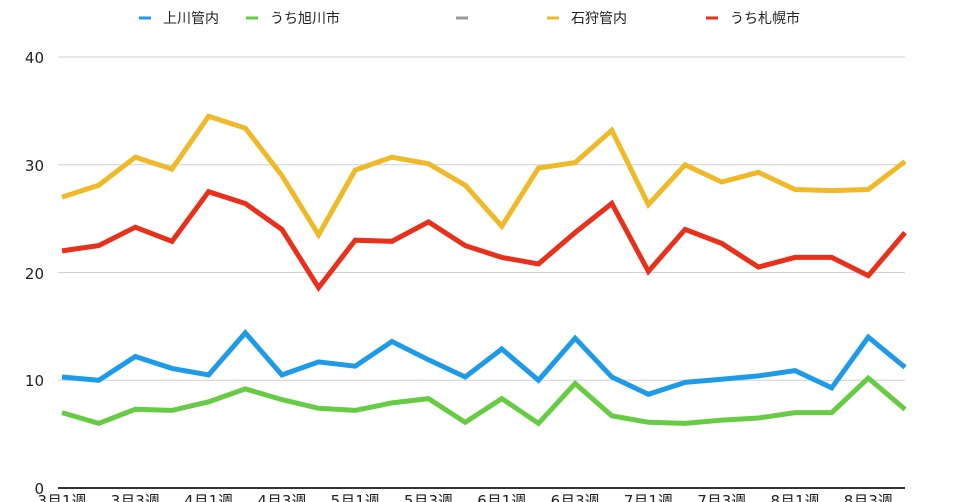 This screenshot has height=502, width=960. I want to click on legend-item: うち旭川市, so click(293, 18).